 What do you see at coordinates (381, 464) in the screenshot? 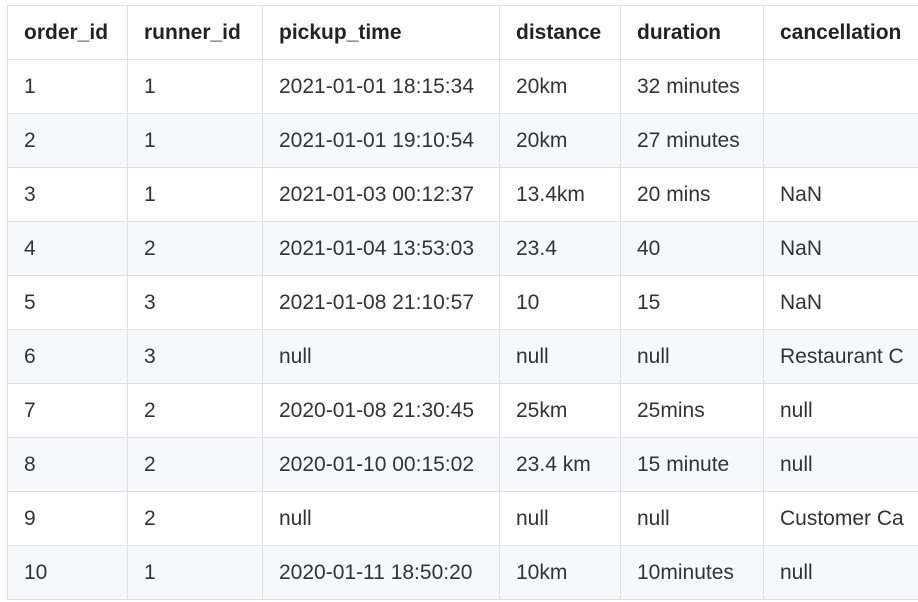
I see `cell-pickup-time: 2020-01-10 00:15:02` at bounding box center [381, 464].